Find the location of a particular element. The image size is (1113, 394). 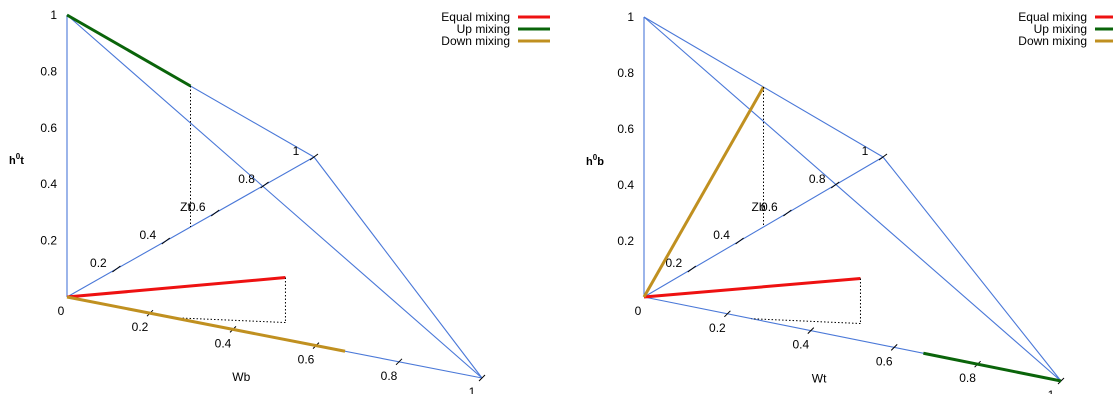

horizontal-axis-label: Wb is located at coordinates (241, 377).